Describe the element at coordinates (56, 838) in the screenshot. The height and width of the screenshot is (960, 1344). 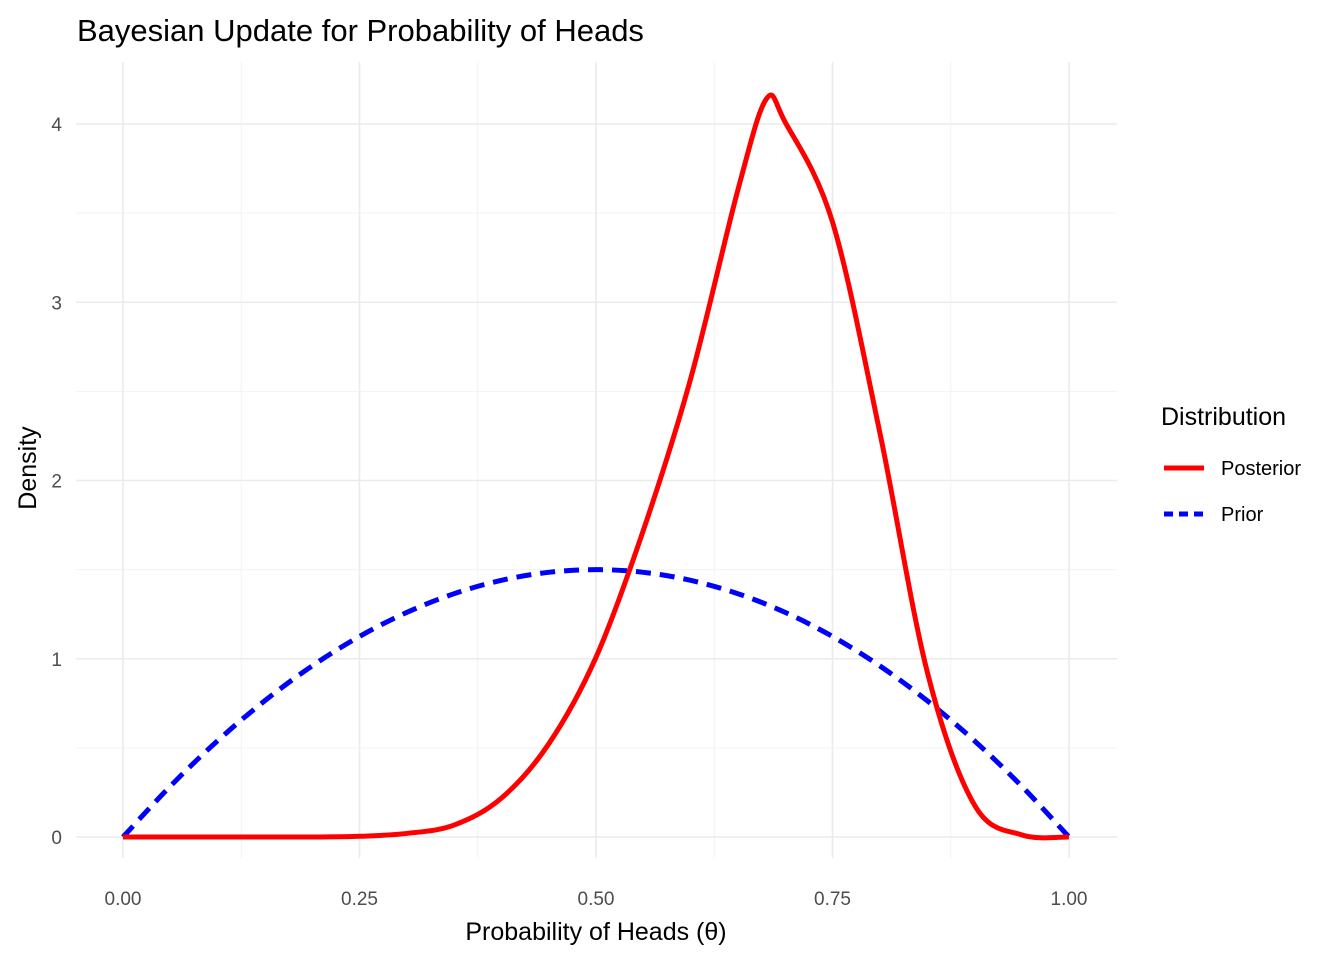
I see `y-tick-label: 0` at that location.